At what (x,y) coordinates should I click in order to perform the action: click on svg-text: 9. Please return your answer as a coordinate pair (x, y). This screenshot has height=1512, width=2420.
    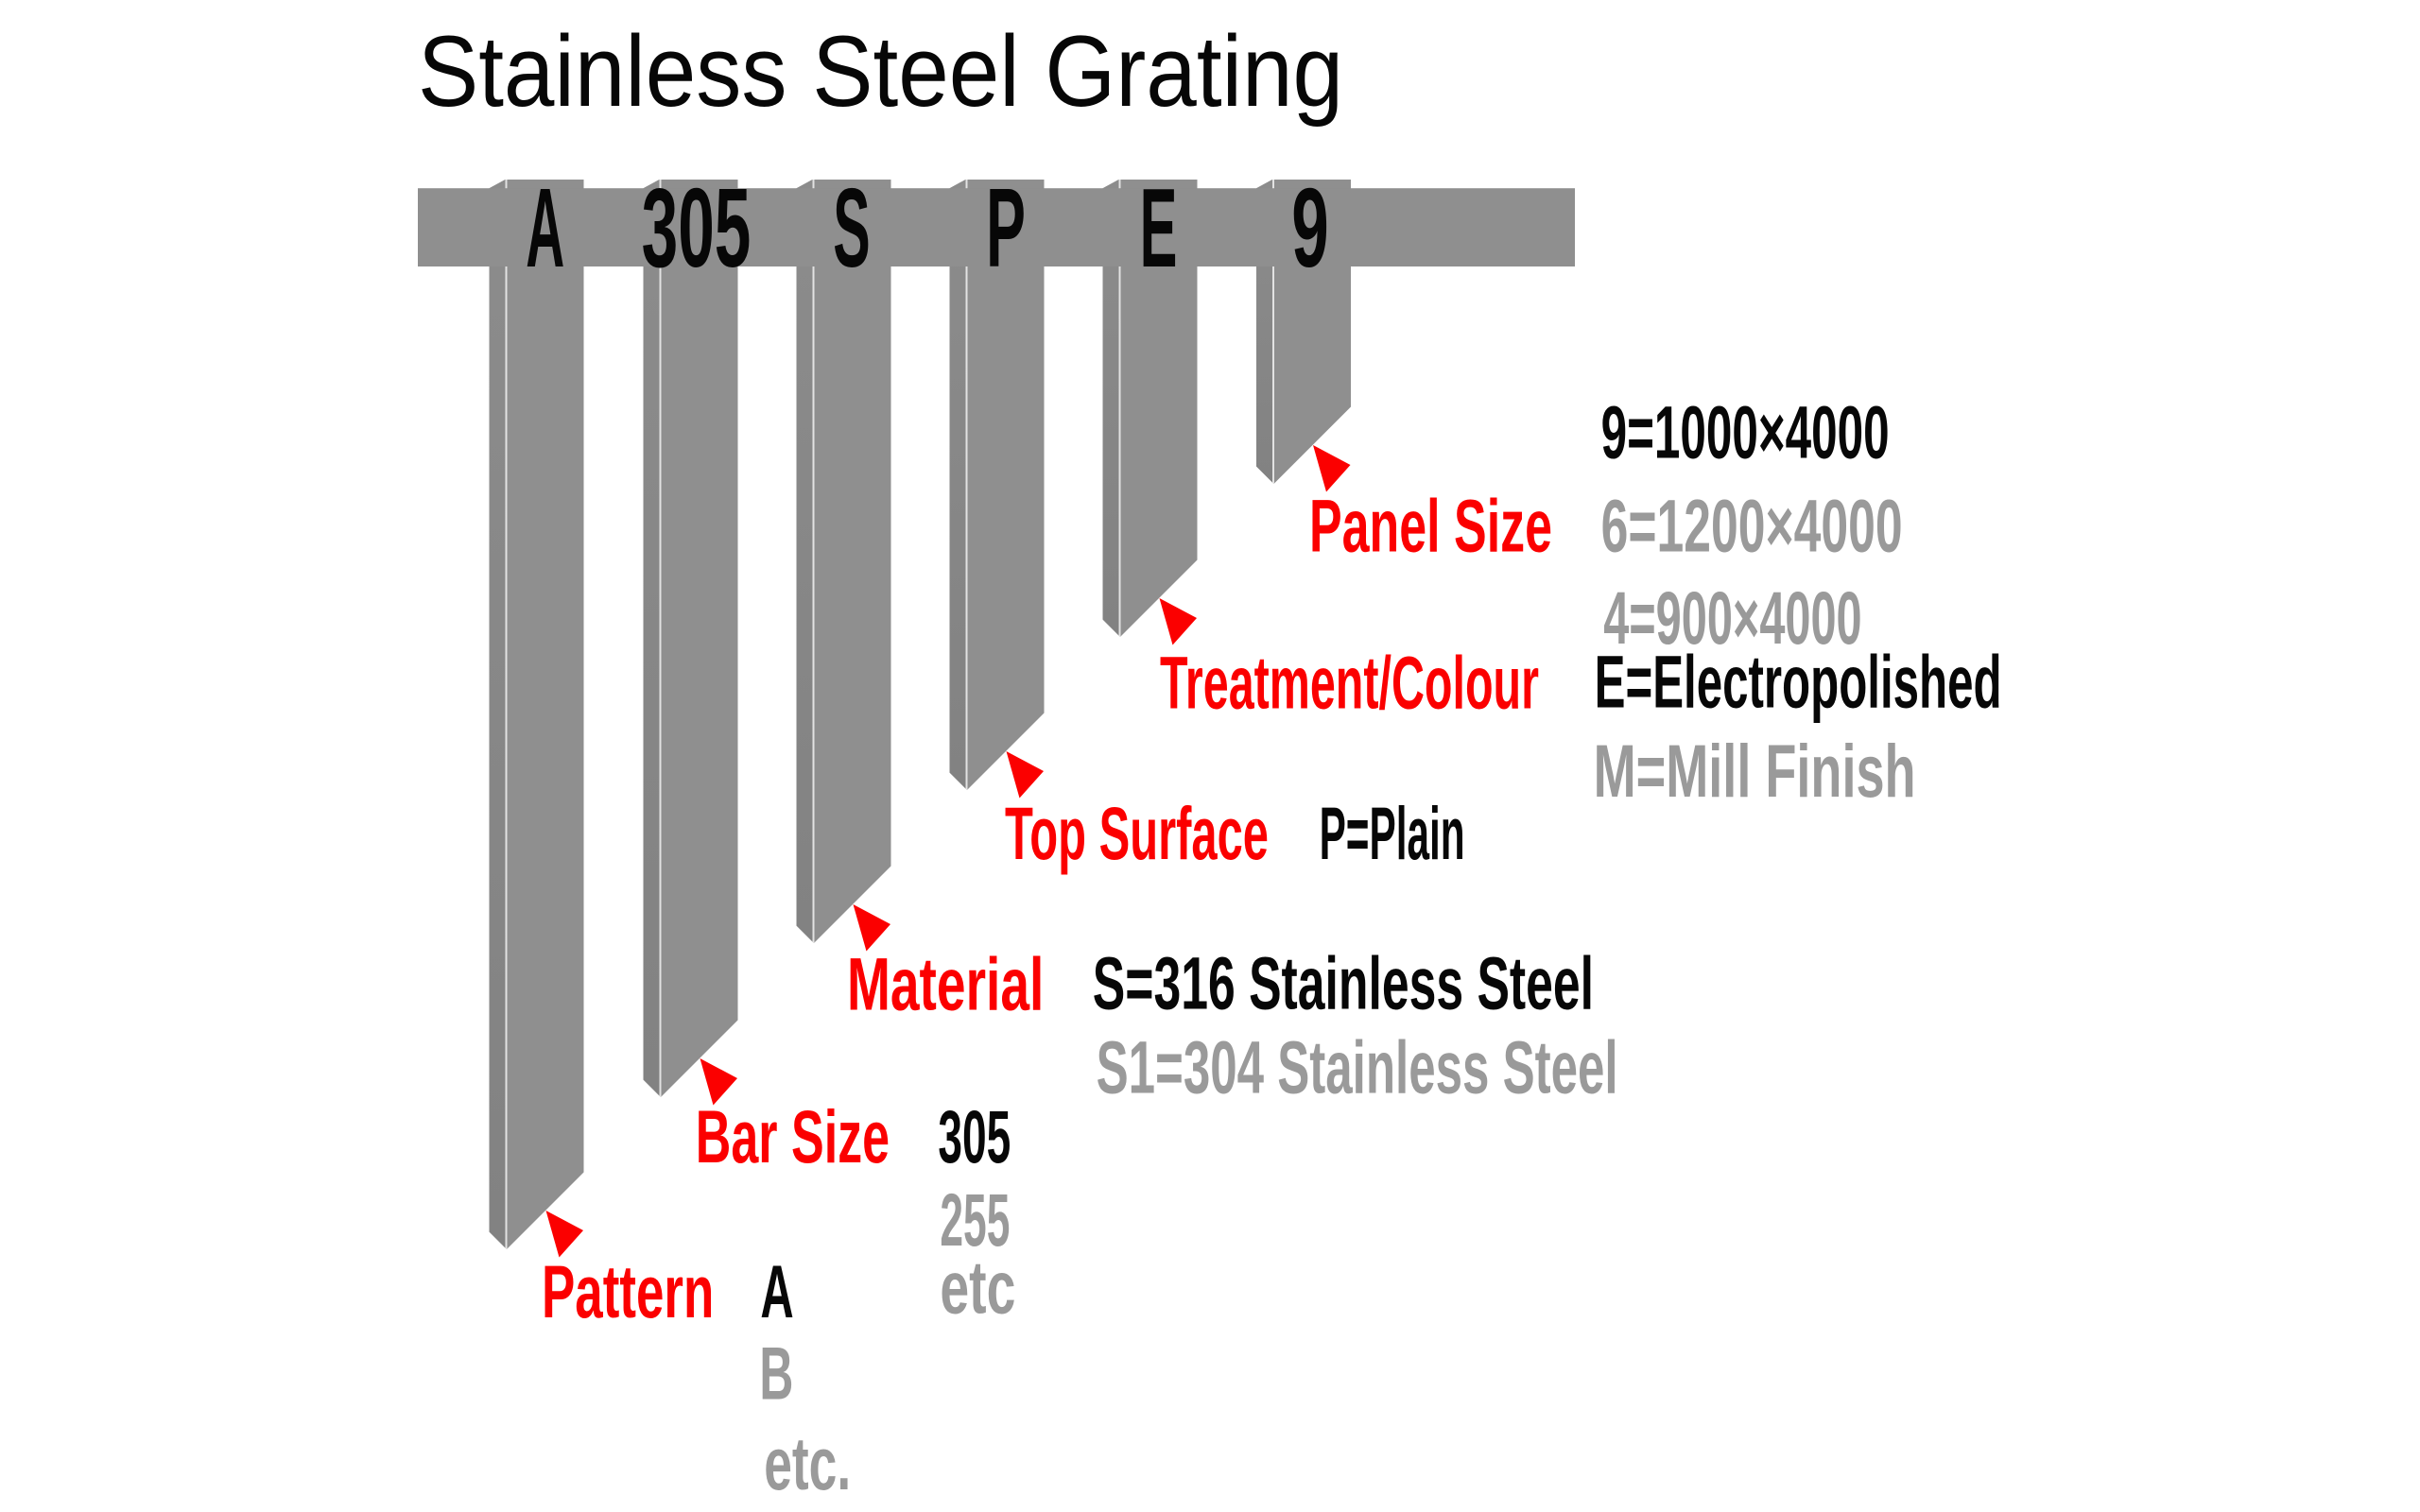
    Looking at the image, I should click on (1310, 228).